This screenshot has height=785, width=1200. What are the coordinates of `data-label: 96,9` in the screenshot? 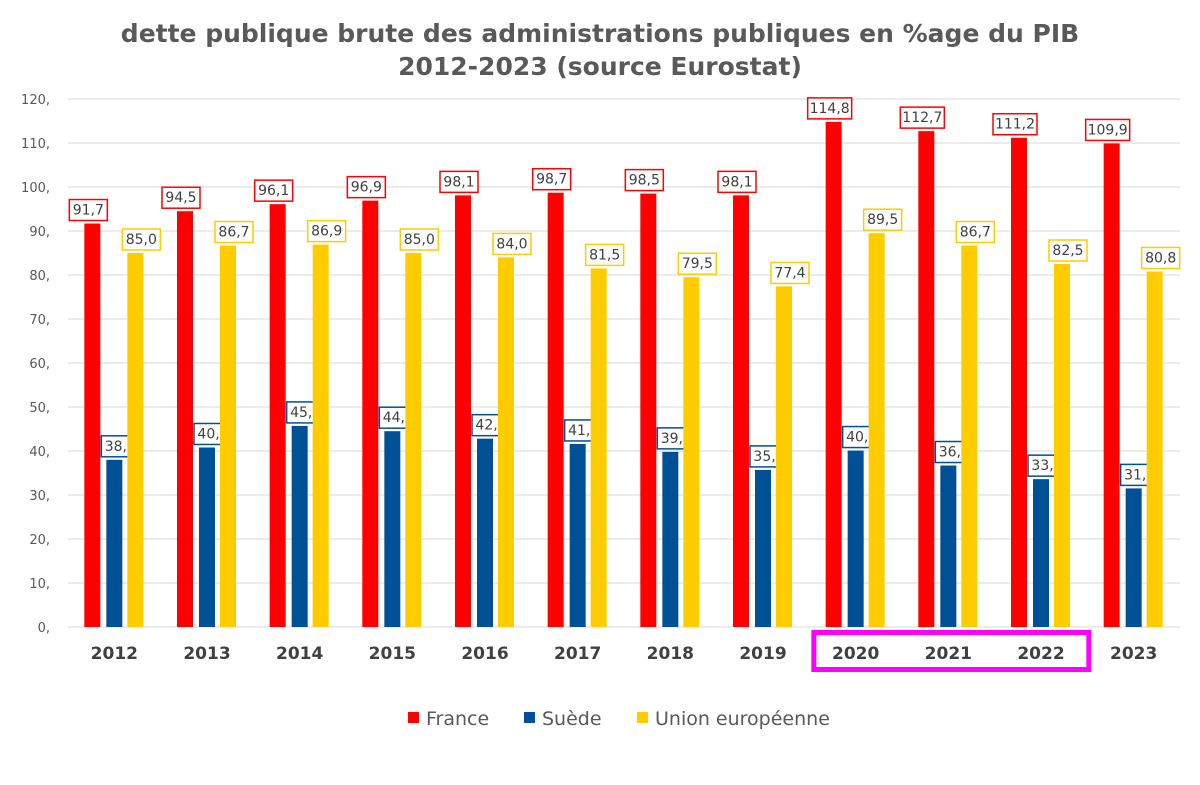 It's located at (366, 188).